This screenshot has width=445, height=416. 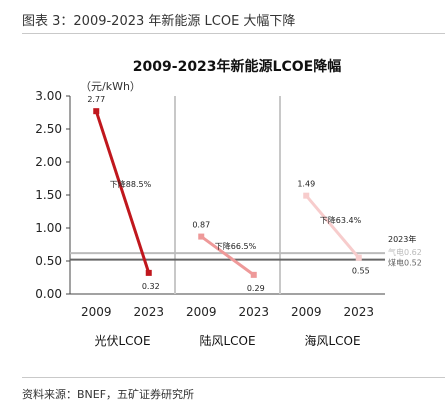 What do you see at coordinates (122, 341) in the screenshot?
I see `panel-label: 光伏LCOE` at bounding box center [122, 341].